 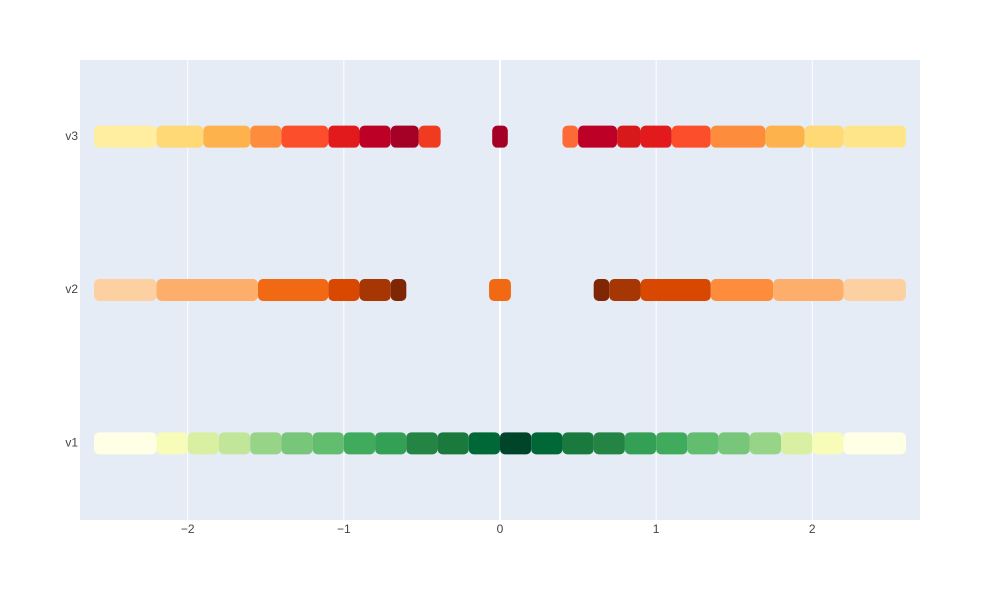 I want to click on y-tick-label: v3, so click(x=71, y=136).